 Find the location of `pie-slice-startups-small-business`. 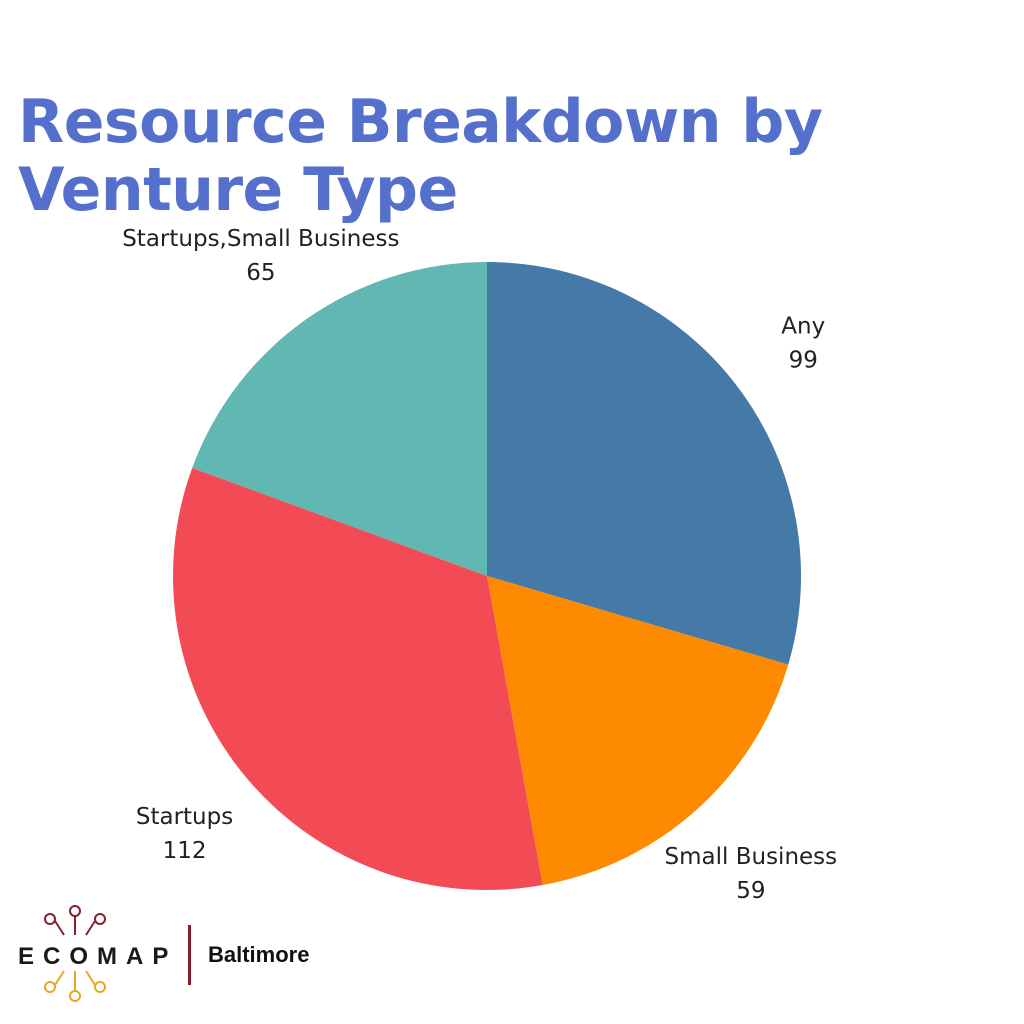

pie-slice-startups-small-business is located at coordinates (339, 419).